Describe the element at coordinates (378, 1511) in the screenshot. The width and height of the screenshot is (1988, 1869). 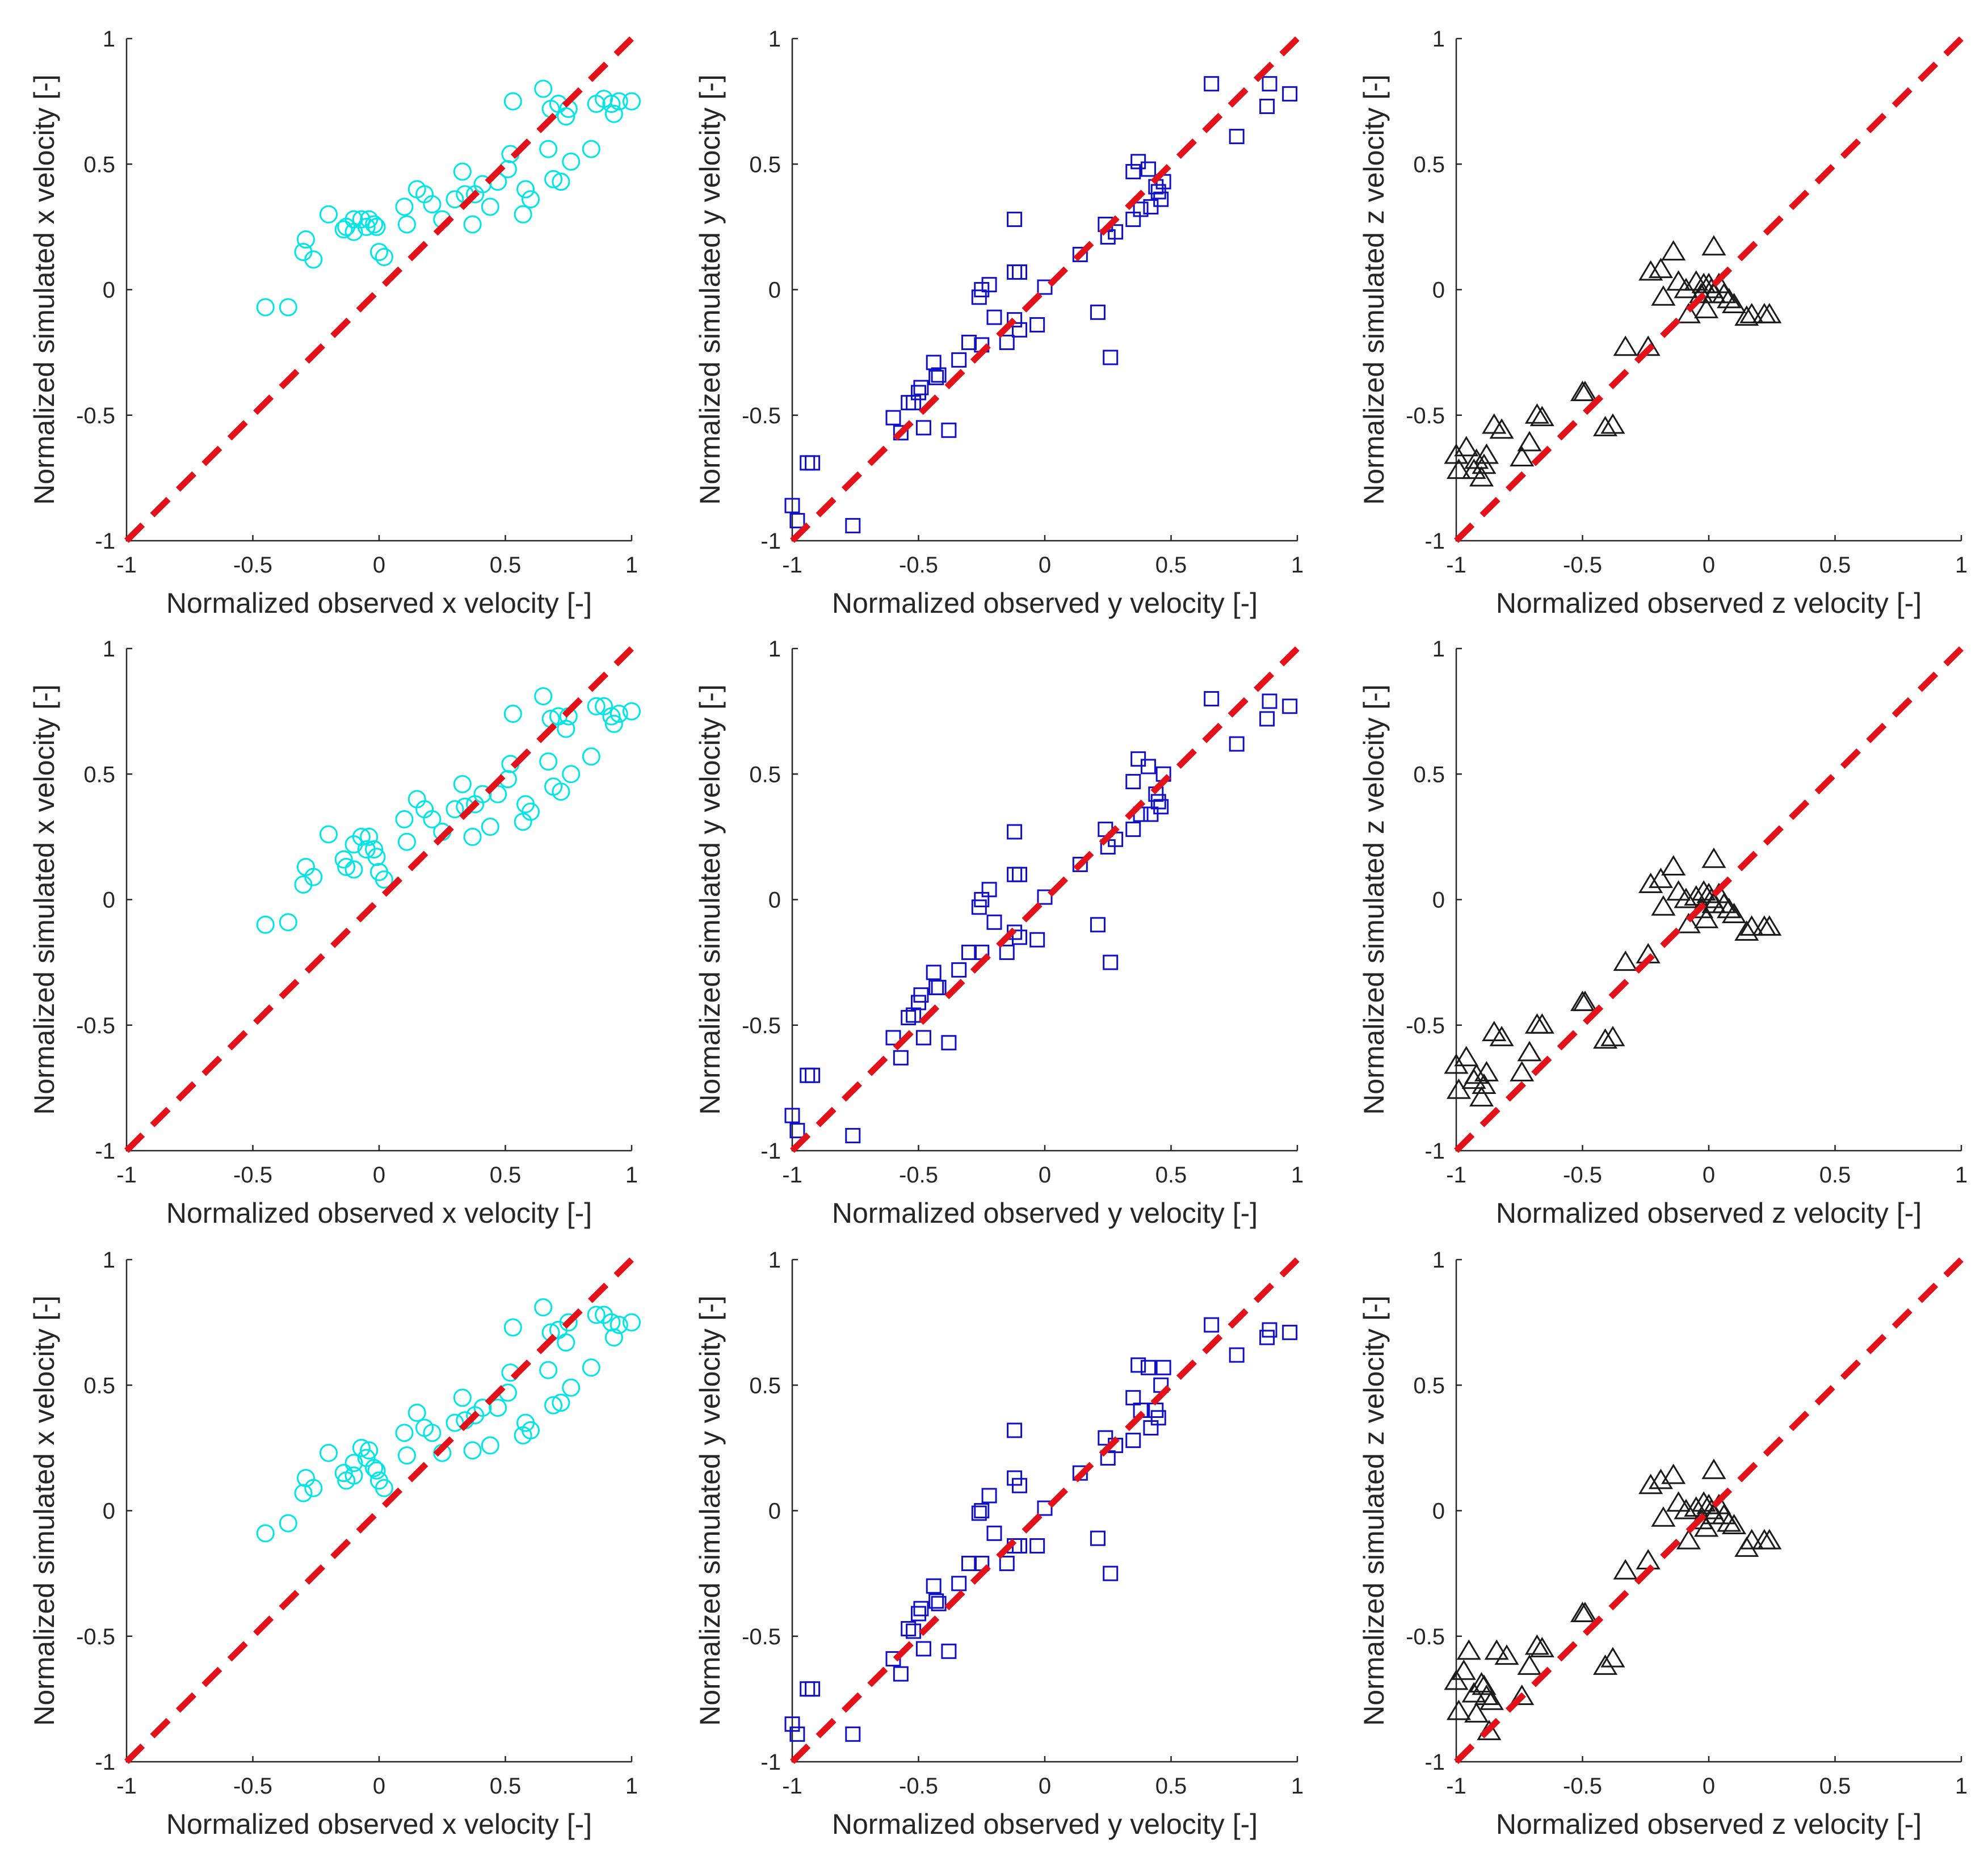
I see `axes-frame` at that location.